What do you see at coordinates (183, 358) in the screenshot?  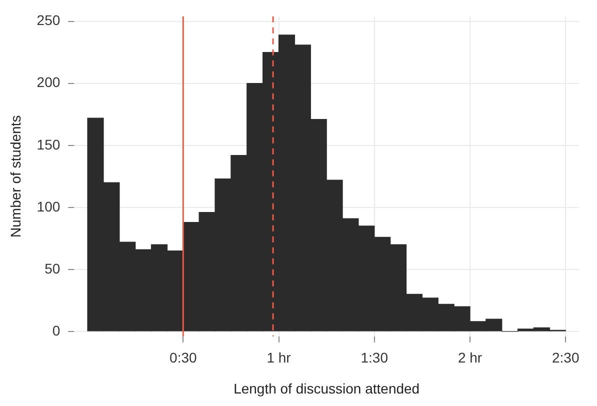 I see `x-tick-label: 0:30` at bounding box center [183, 358].